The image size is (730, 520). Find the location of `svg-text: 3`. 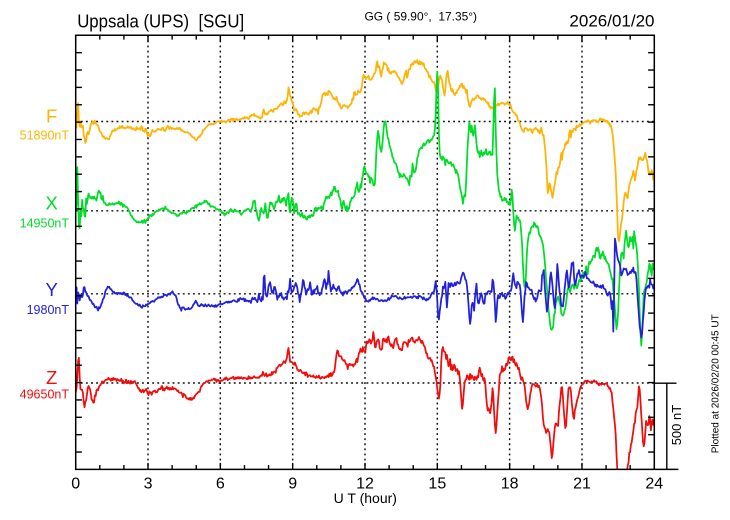

svg-text: 3 is located at coordinates (148, 483).